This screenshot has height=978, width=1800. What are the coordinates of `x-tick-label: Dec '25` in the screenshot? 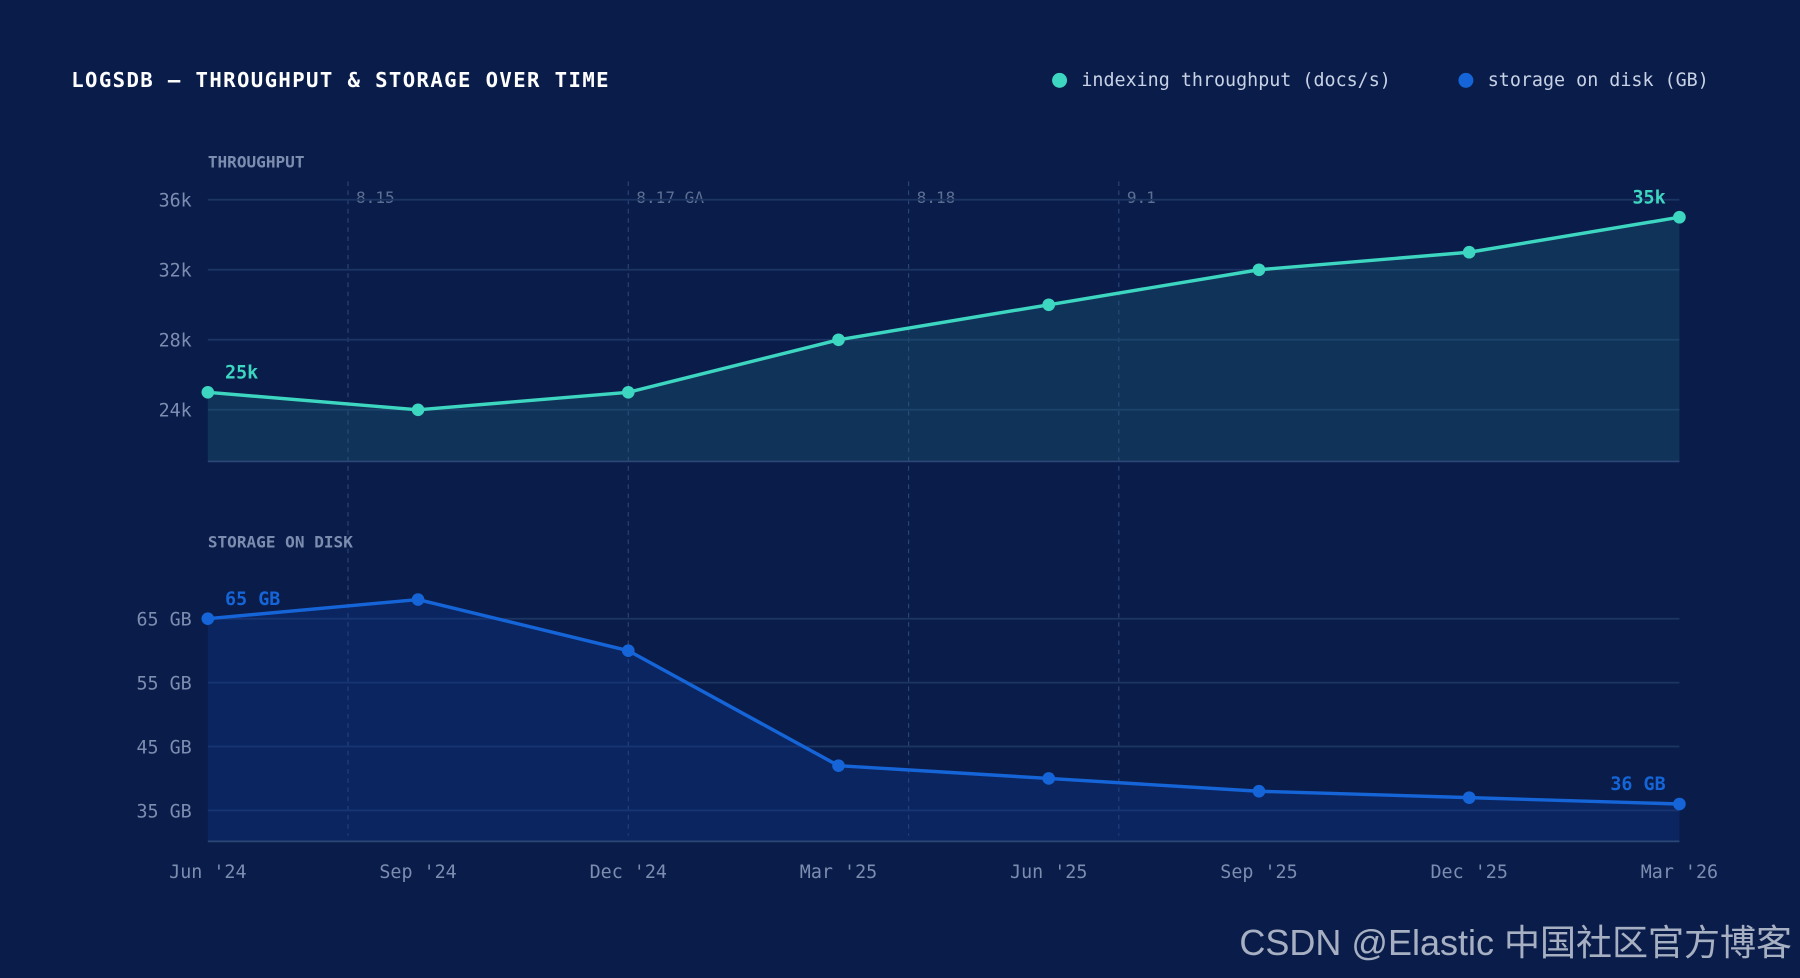 It's located at (1469, 872).